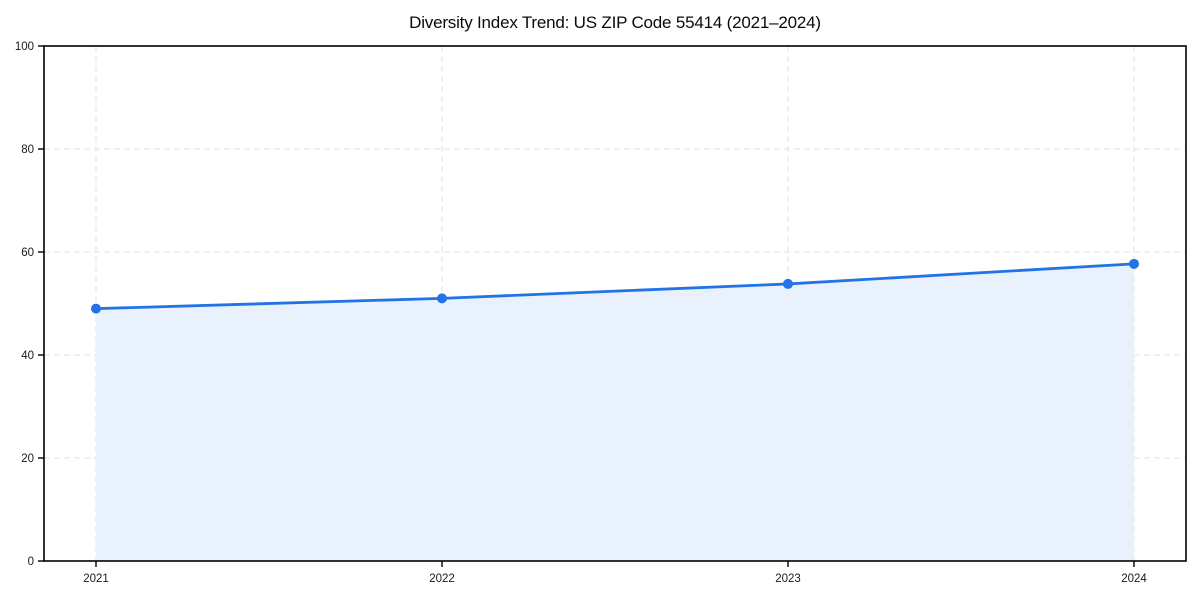 The height and width of the screenshot is (600, 1200). What do you see at coordinates (96, 579) in the screenshot?
I see `x-tick-label: 2021` at bounding box center [96, 579].